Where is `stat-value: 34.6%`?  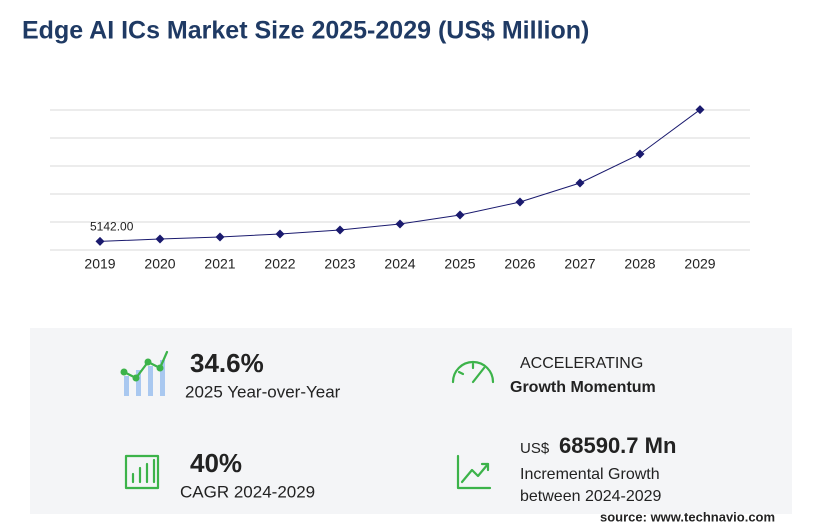 stat-value: 34.6% is located at coordinates (227, 363).